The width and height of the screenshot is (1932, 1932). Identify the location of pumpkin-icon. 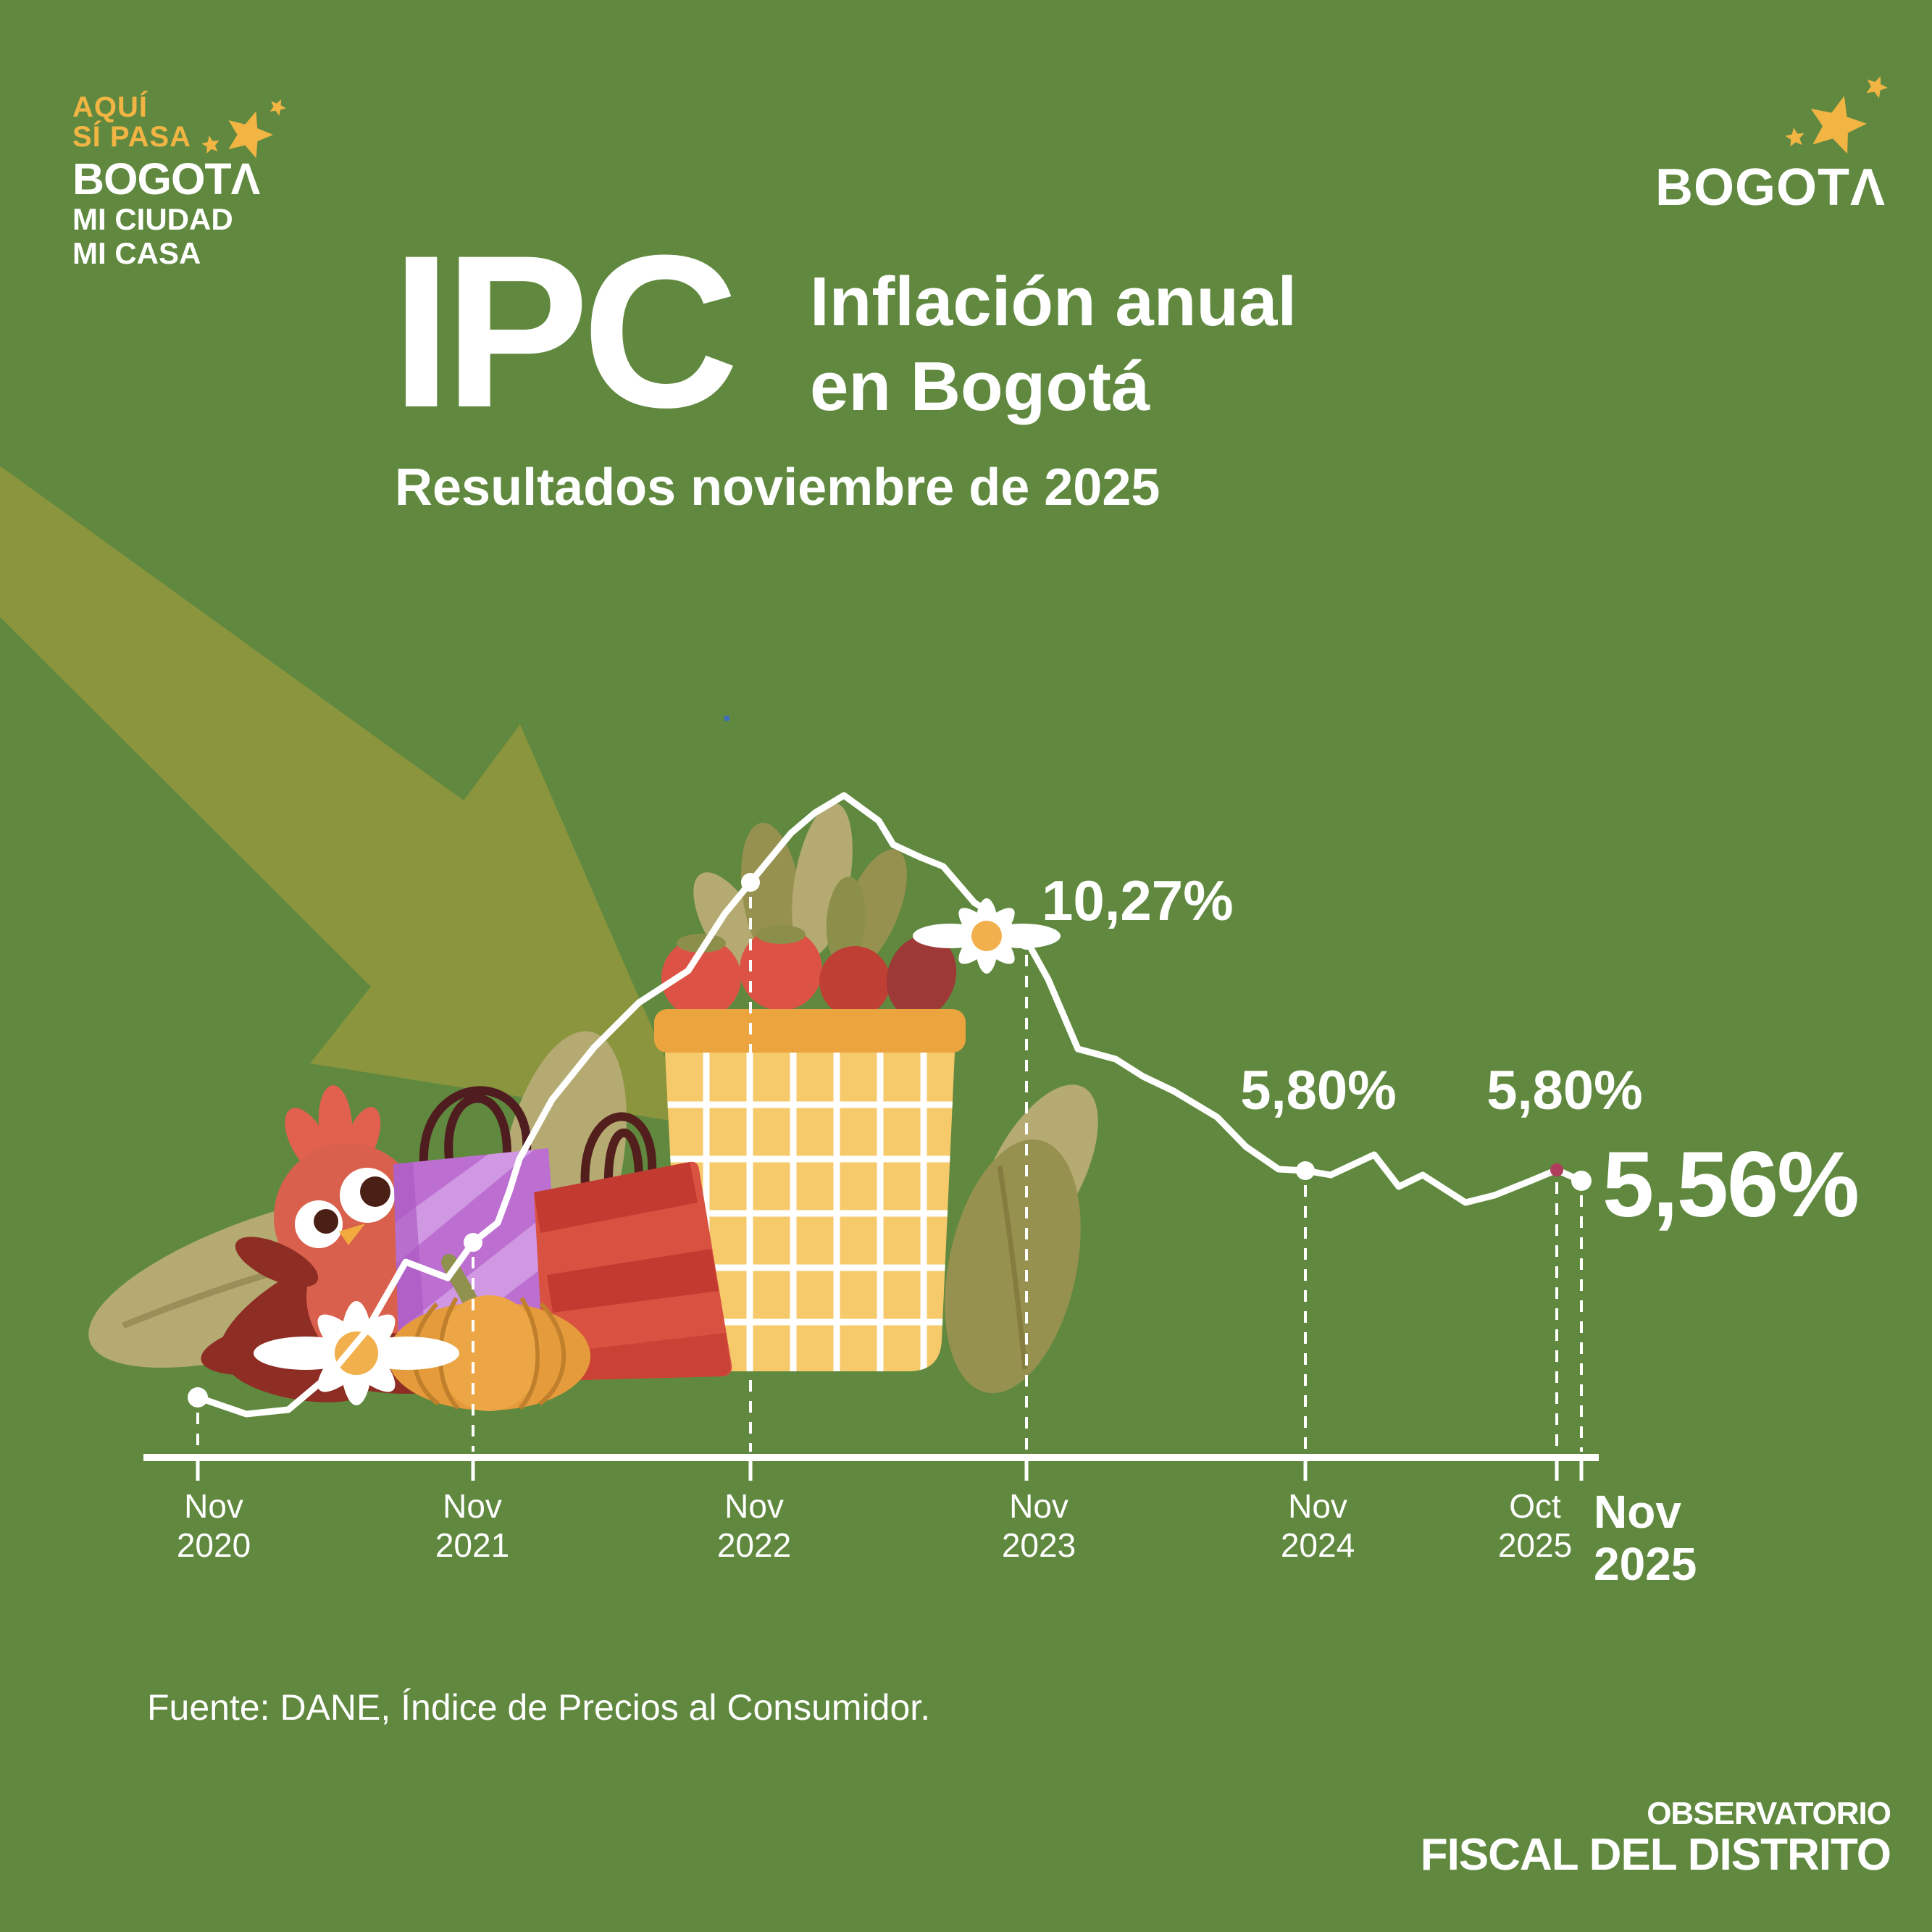
(489, 1332).